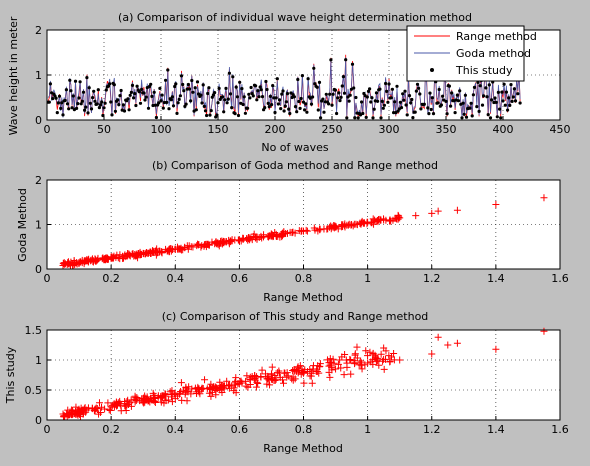 The height and width of the screenshot is (466, 590). What do you see at coordinates (38, 225) in the screenshot?
I see `y-tick-label: 1` at bounding box center [38, 225].